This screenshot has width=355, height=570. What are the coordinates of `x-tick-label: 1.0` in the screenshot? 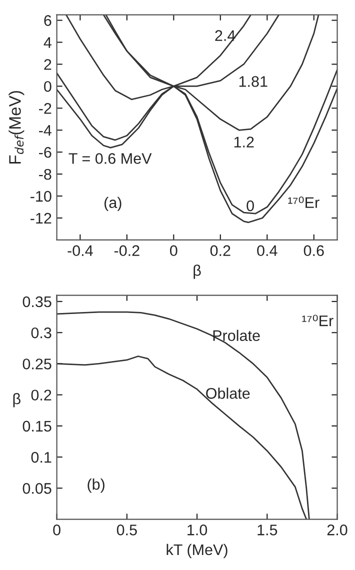 It's located at (198, 530).